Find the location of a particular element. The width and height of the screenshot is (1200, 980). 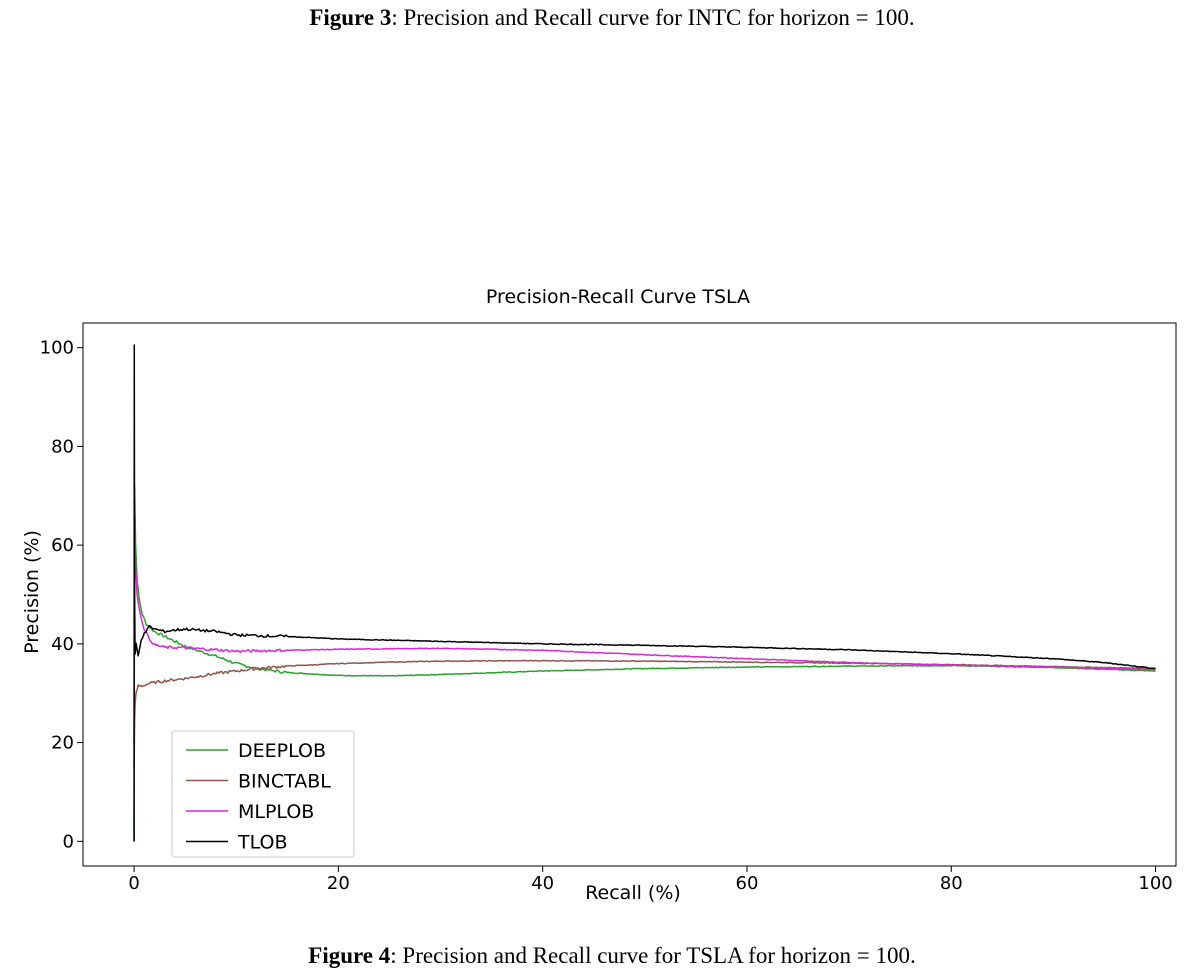

y-tick-label: 60 is located at coordinates (62, 545).